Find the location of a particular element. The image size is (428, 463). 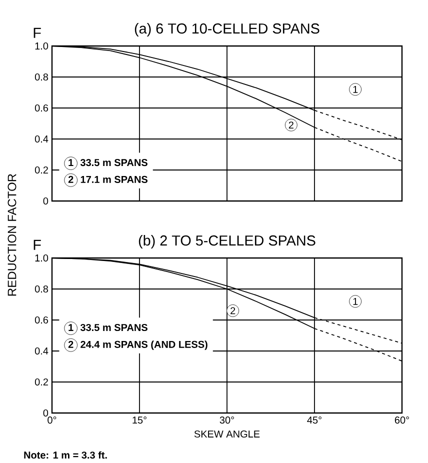

legend-label: 24.4 m SPANS (AND LESS) is located at coordinates (144, 345).